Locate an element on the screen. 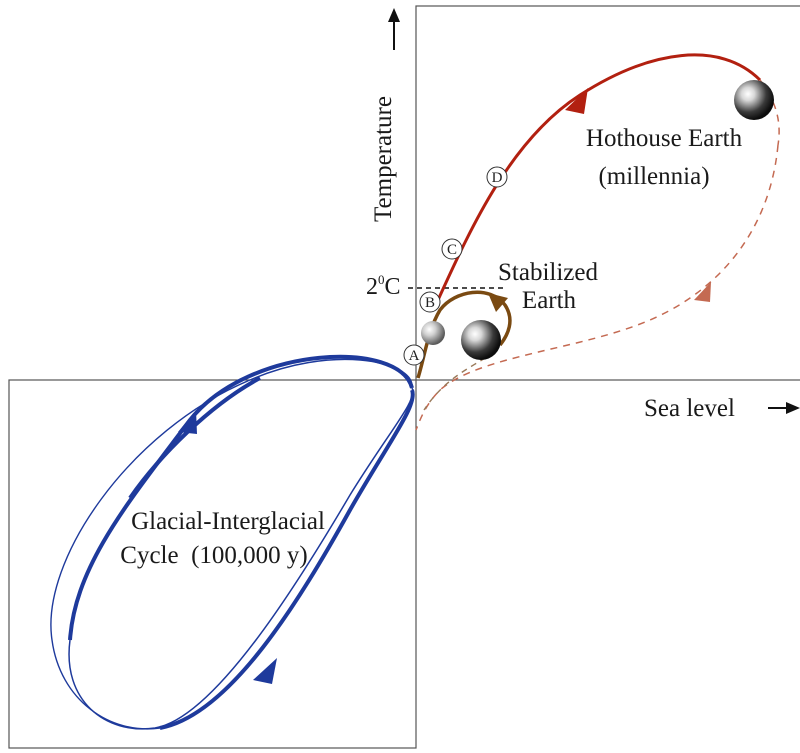 The width and height of the screenshot is (800, 753). hothouse-ball-icon is located at coordinates (754, 100).